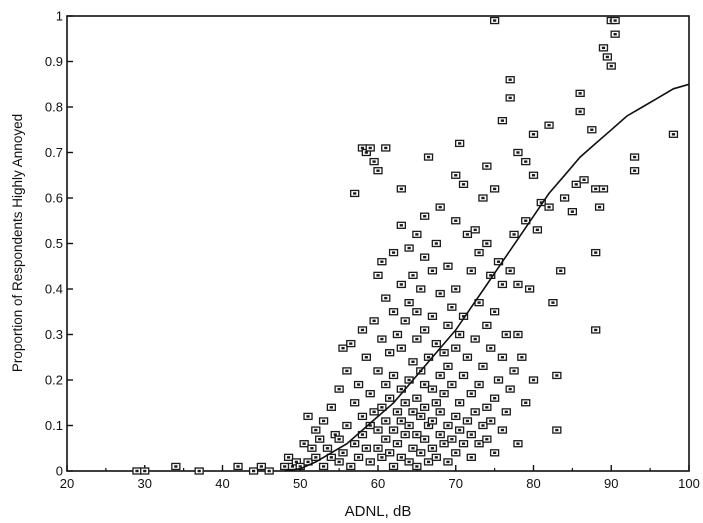 This screenshot has height=523, width=703. What do you see at coordinates (533, 483) in the screenshot?
I see `x-tick-label: 80` at bounding box center [533, 483].